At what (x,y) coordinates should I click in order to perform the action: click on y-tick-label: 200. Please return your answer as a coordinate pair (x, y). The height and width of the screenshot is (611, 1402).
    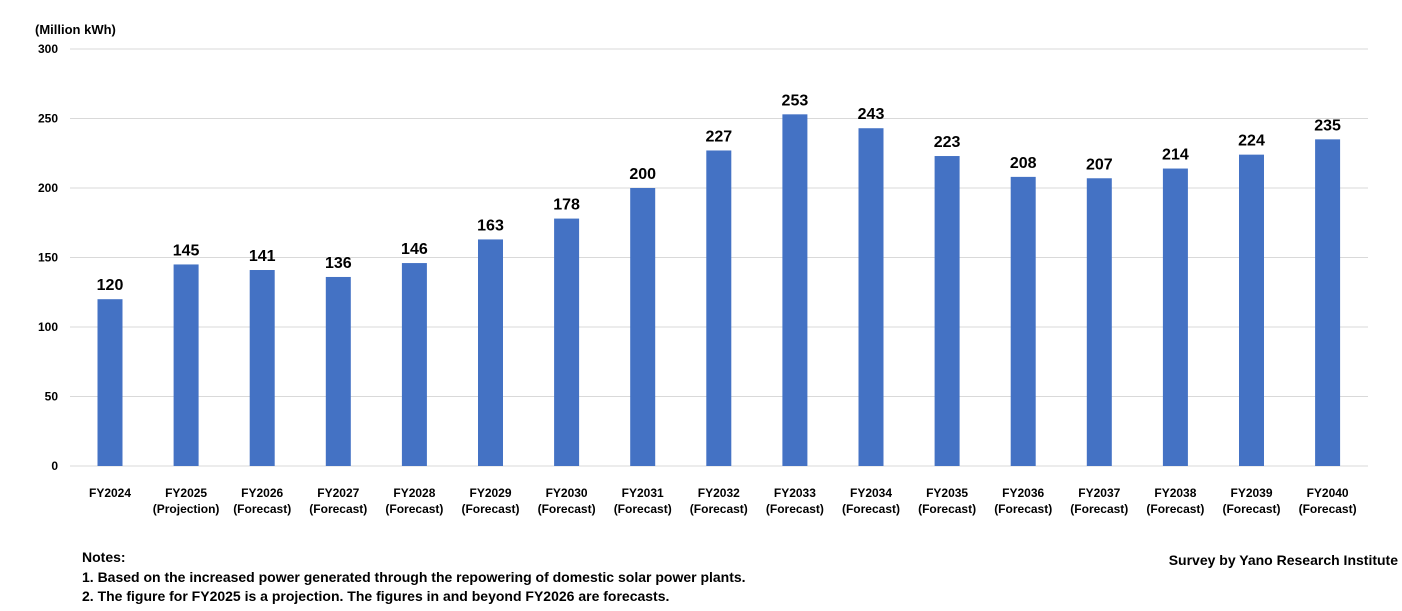
    Looking at the image, I should click on (48, 188).